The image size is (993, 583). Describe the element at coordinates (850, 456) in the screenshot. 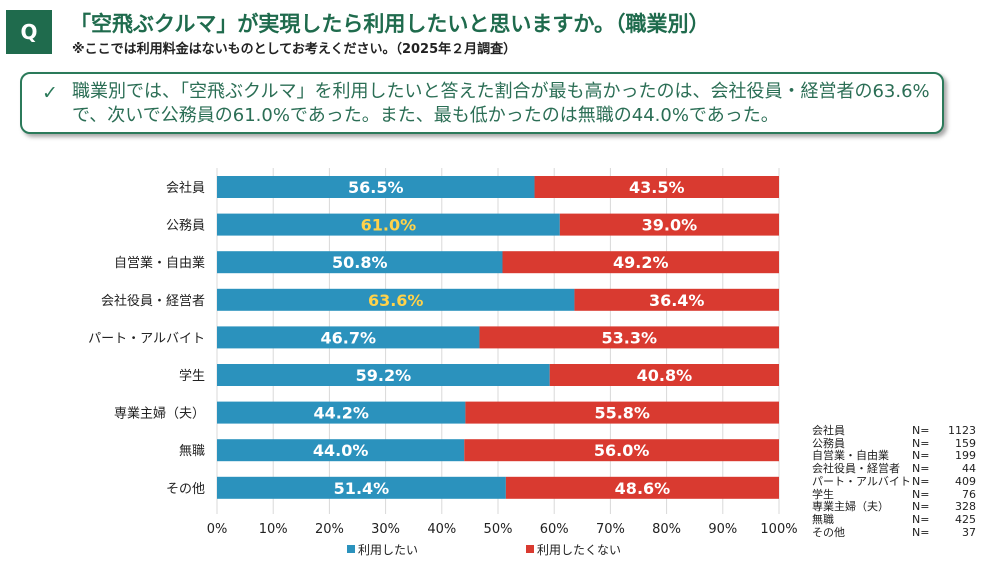

I see `sample-name: 自営業・自由業` at that location.